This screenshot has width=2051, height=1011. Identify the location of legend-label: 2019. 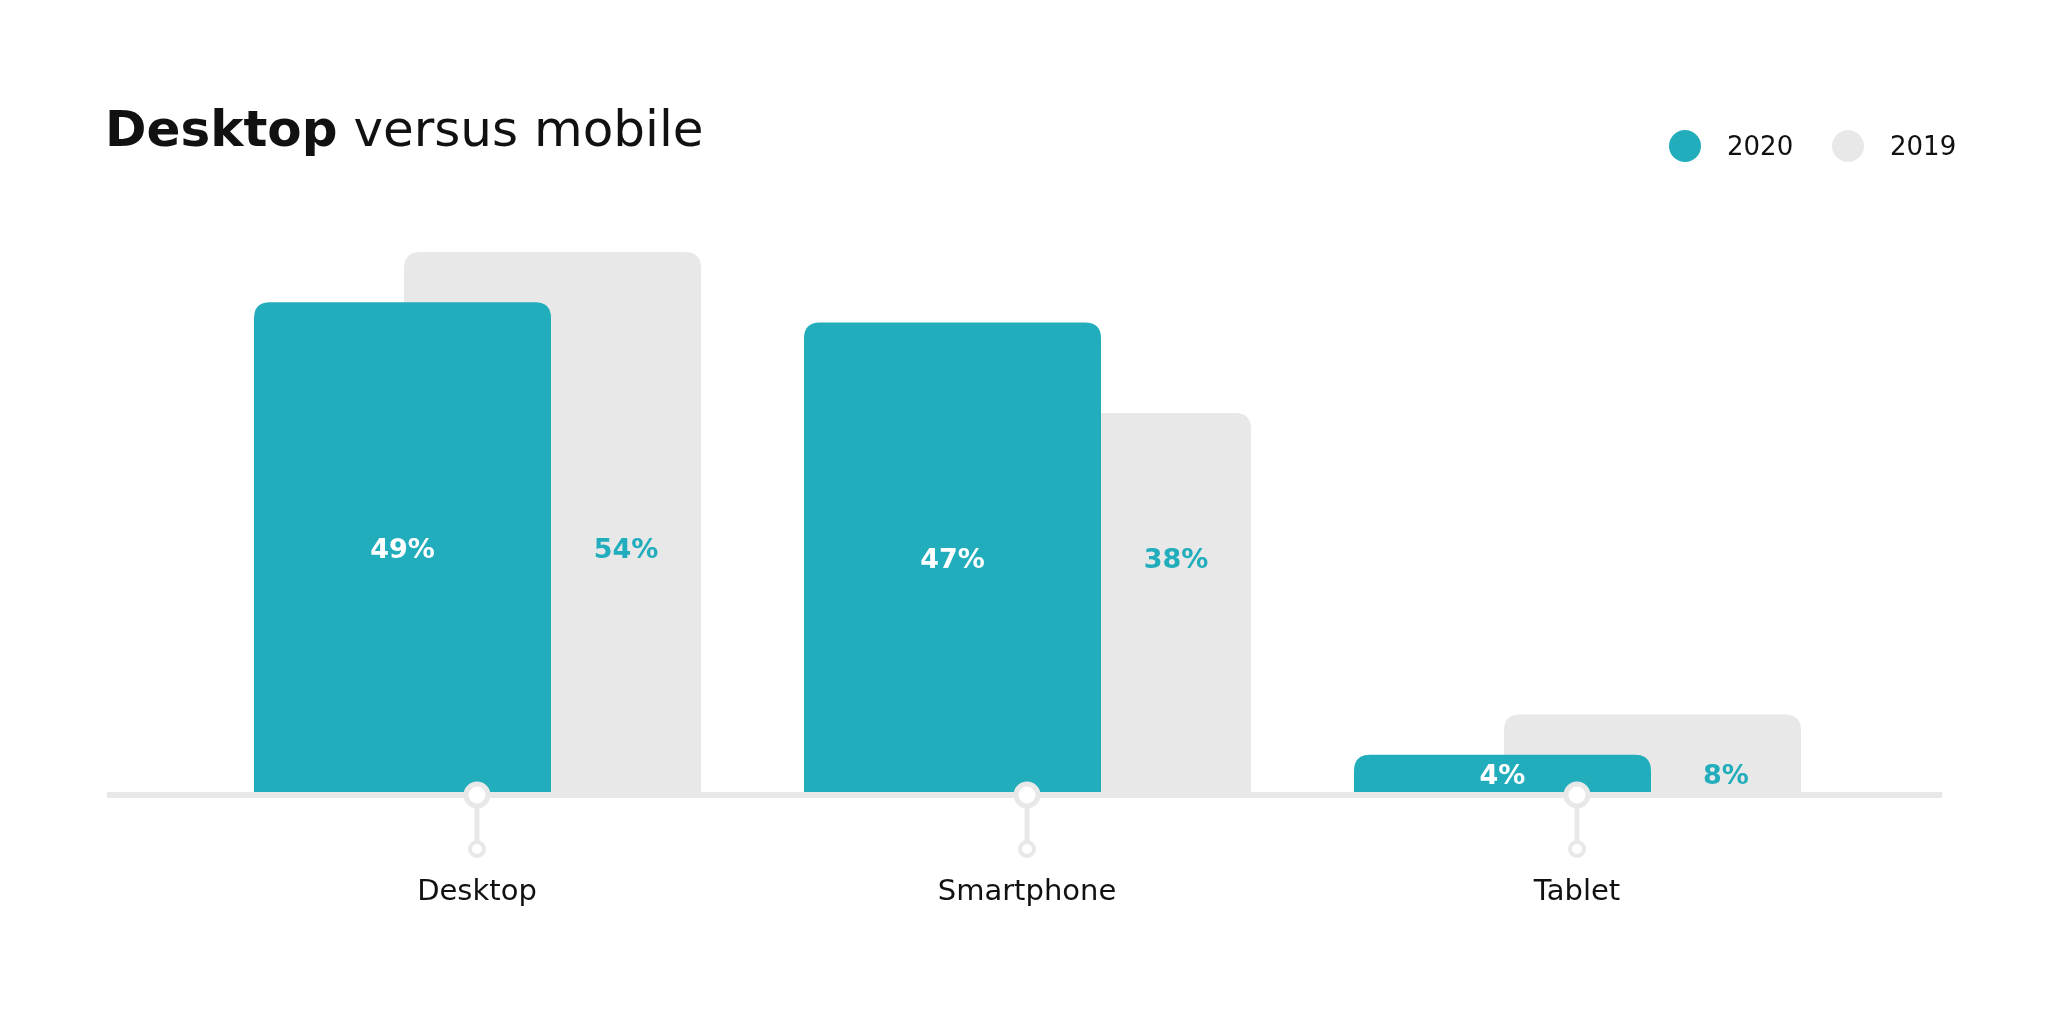
(1923, 146).